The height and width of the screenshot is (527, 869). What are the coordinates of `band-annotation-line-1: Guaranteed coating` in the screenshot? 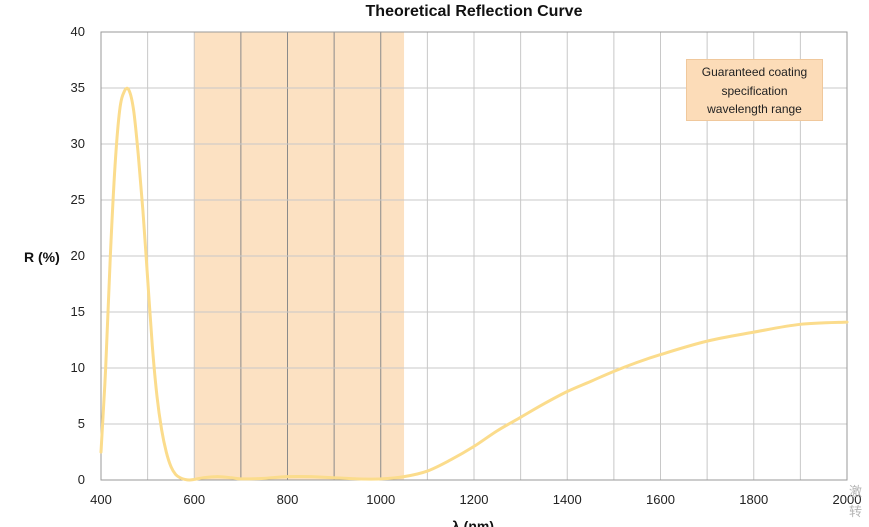 It's located at (754, 72).